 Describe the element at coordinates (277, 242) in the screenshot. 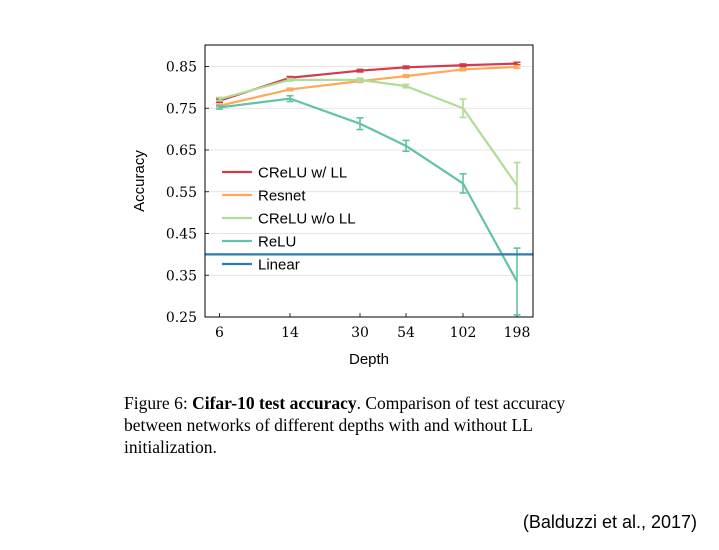

I see `legend-label: ReLU` at that location.